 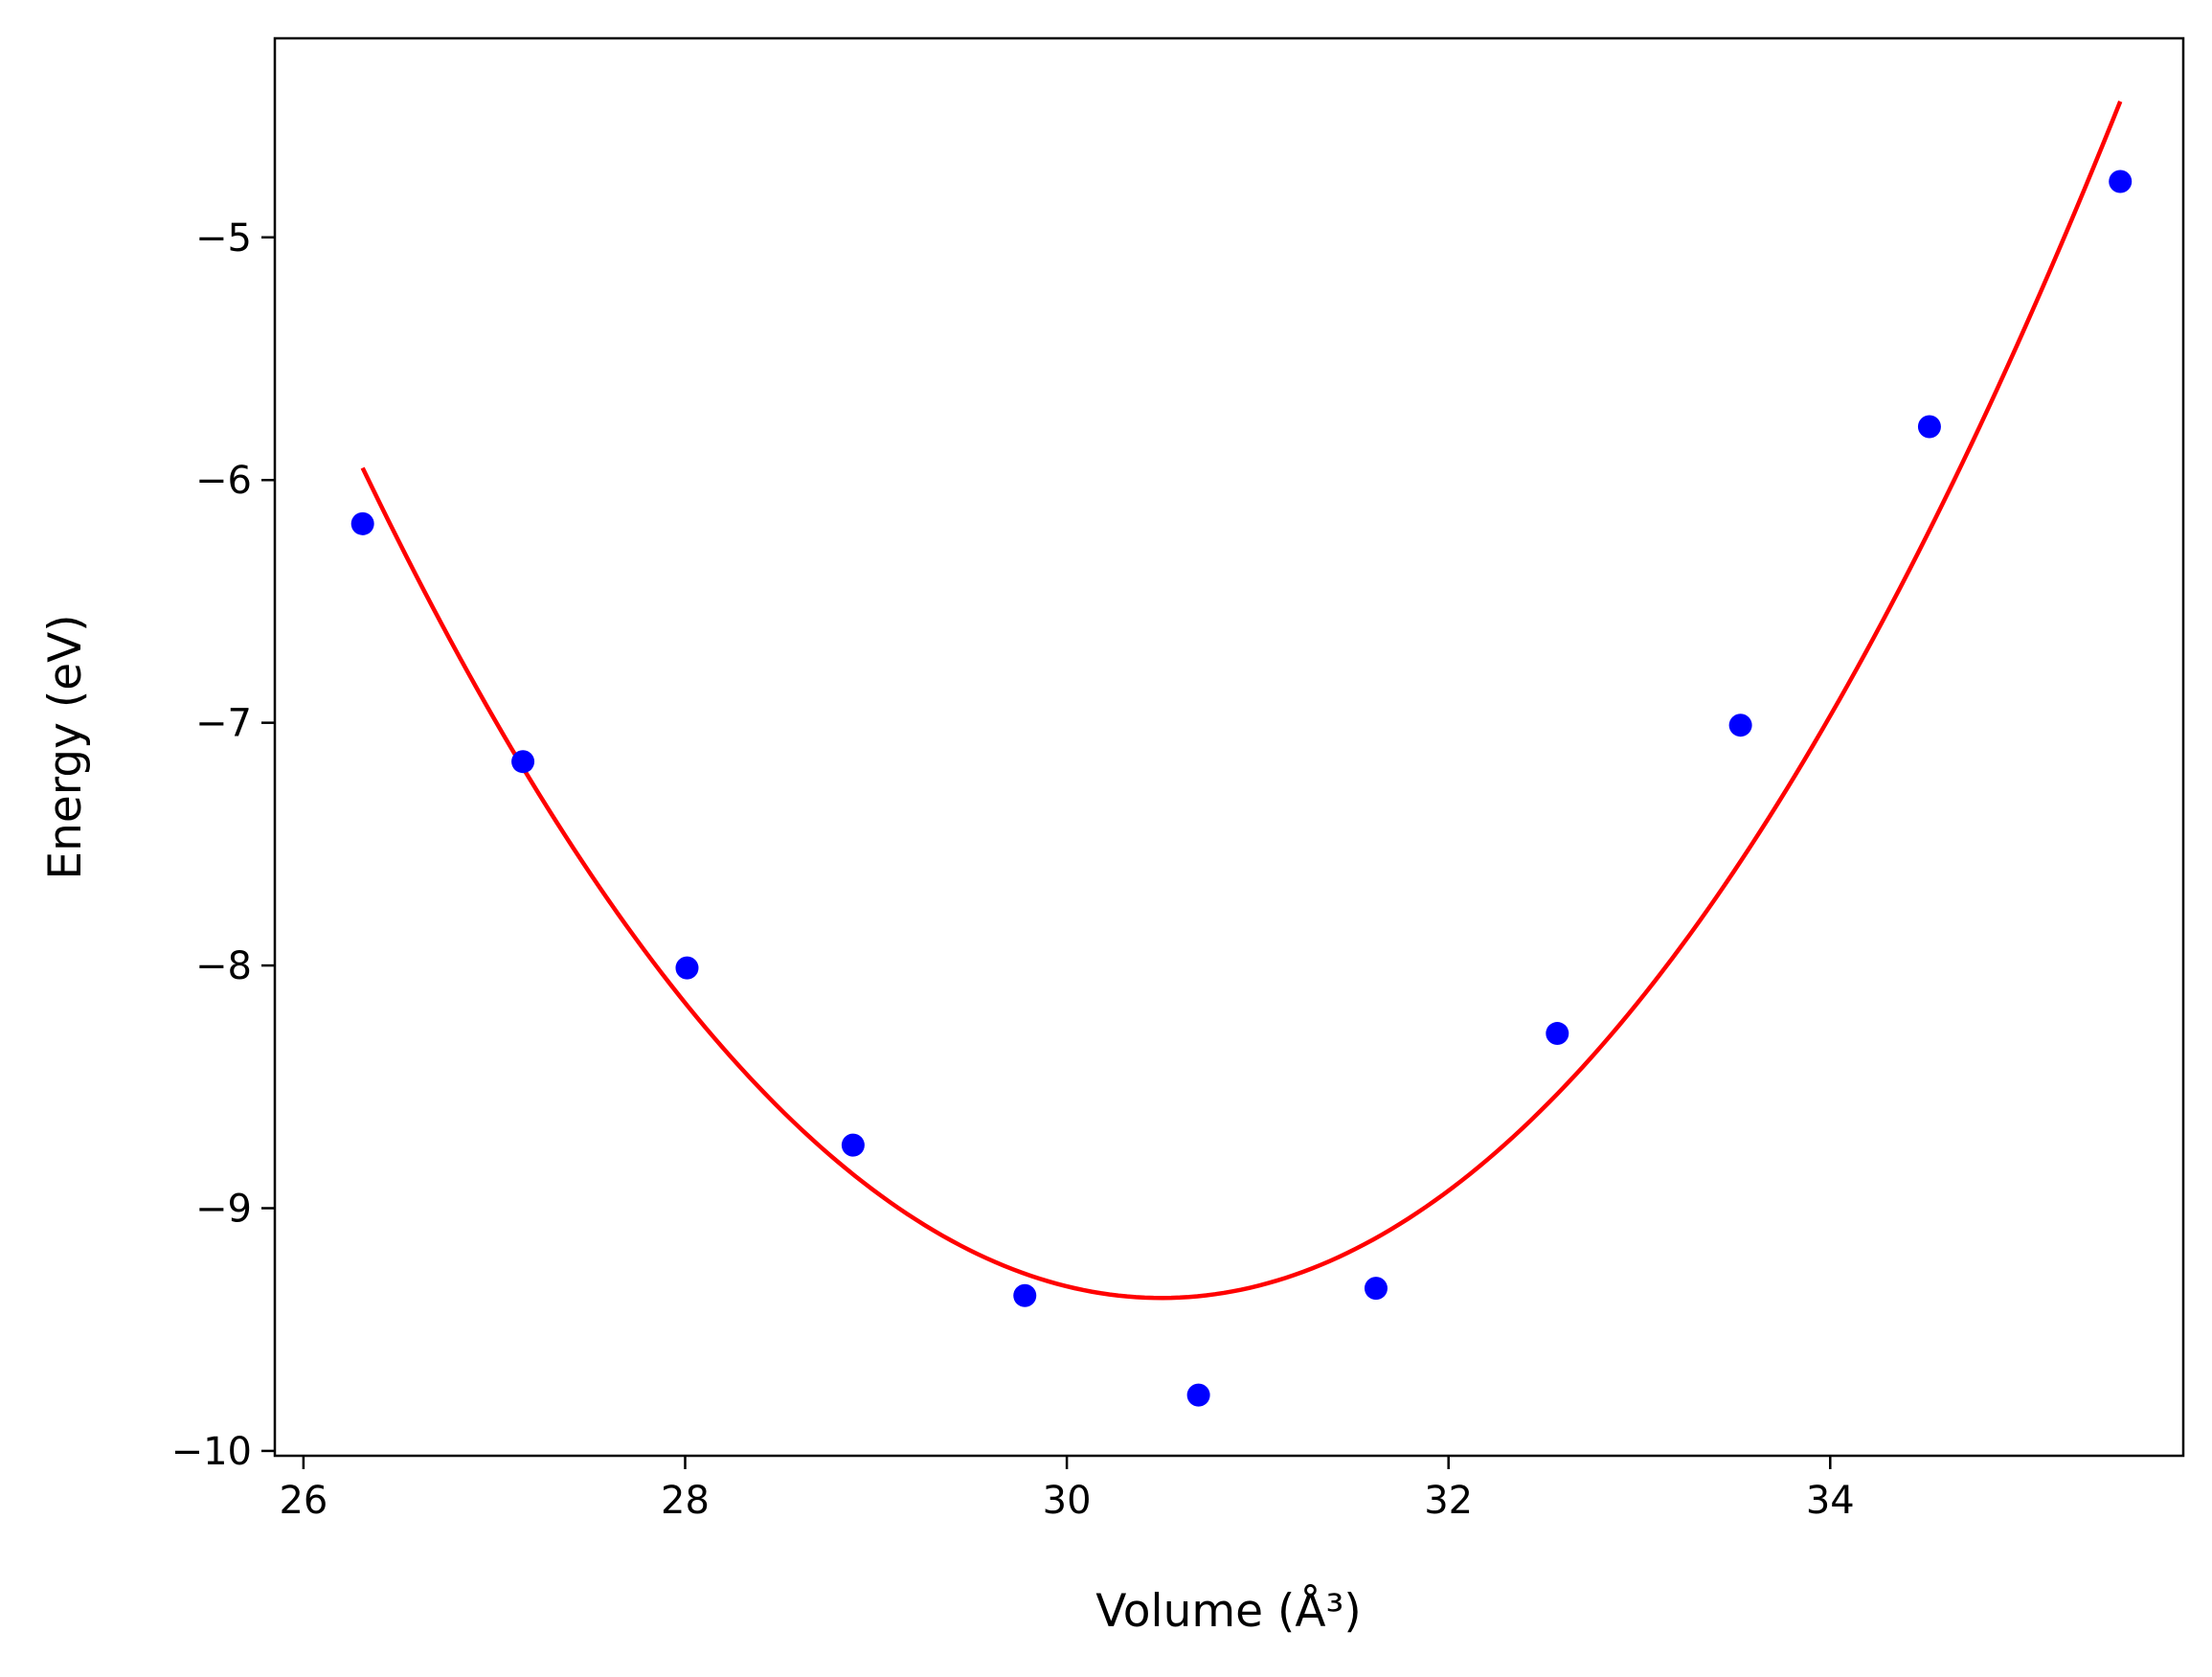 What do you see at coordinates (223, 845) in the screenshot?
I see `y-axis-ticks: −5 −6 −7 −8 −9 −10` at bounding box center [223, 845].